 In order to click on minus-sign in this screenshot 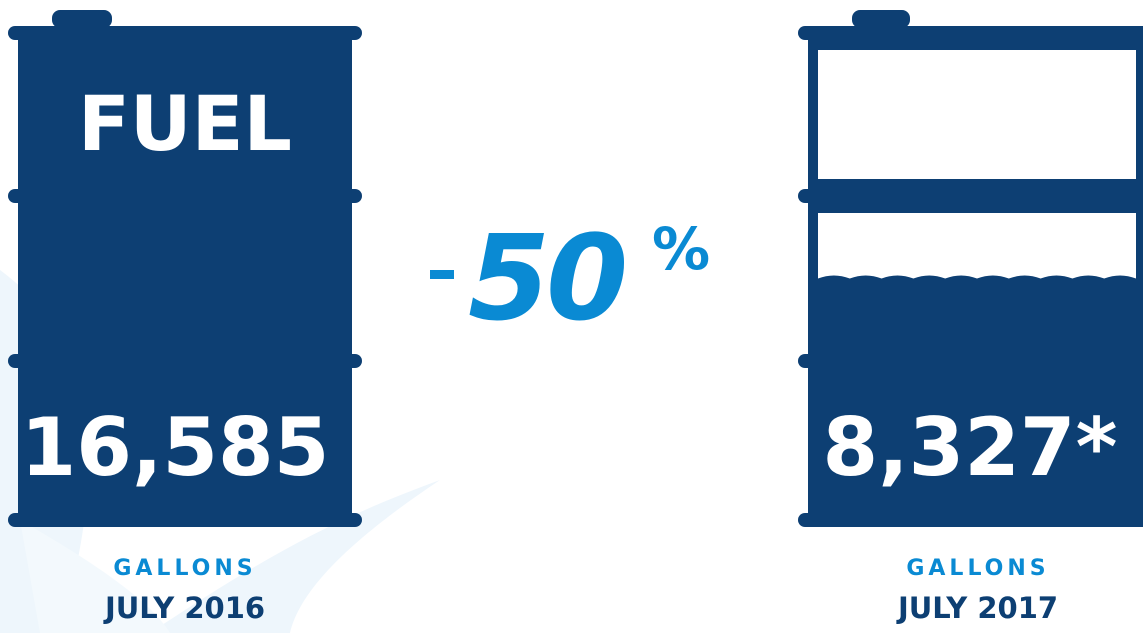, I will do `click(442, 274)`.